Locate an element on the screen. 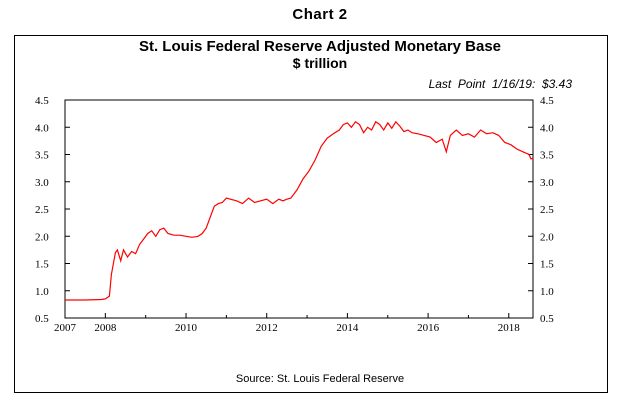 Image resolution: width=640 pixels, height=418 pixels. y-tick-label-left: 3.5 is located at coordinates (42, 156).